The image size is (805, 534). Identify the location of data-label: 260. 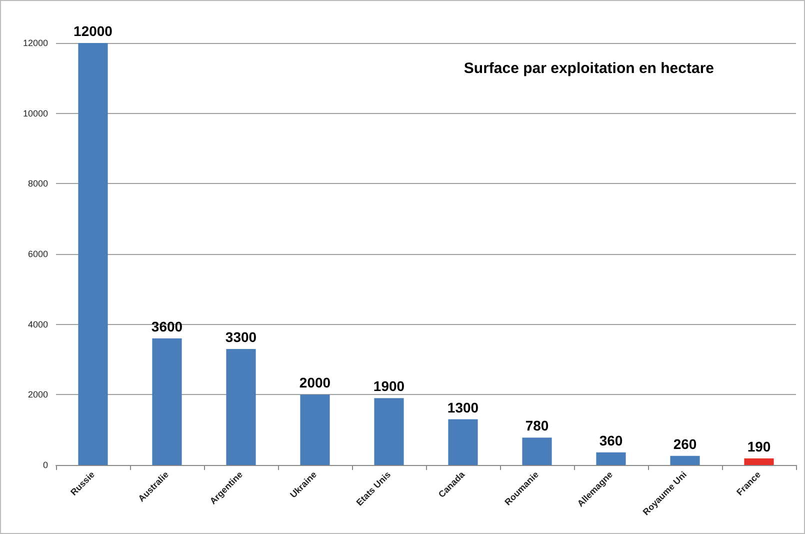
(685, 444).